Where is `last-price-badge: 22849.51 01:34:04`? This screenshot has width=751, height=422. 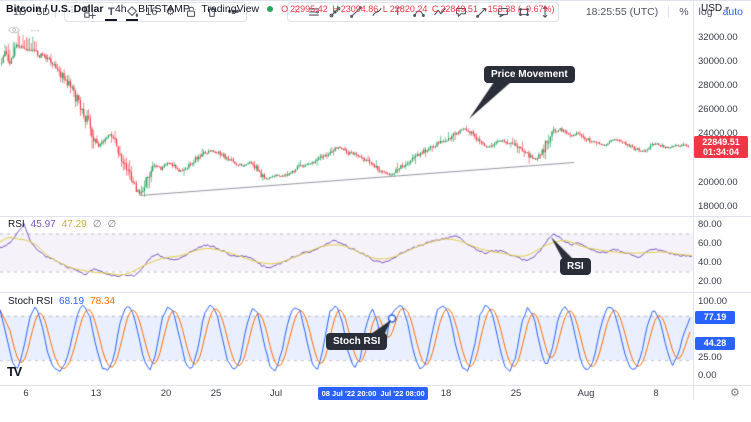 last-price-badge: 22849.51 01:34:04 is located at coordinates (721, 147).